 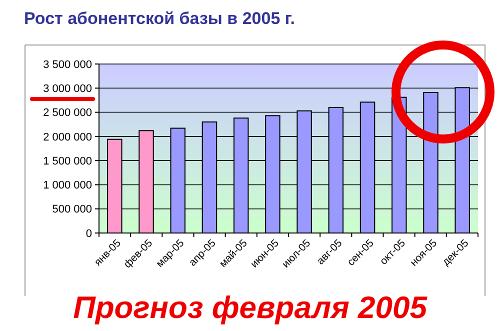 I want to click on y-tick-label: 3 500 000, so click(x=67, y=64).